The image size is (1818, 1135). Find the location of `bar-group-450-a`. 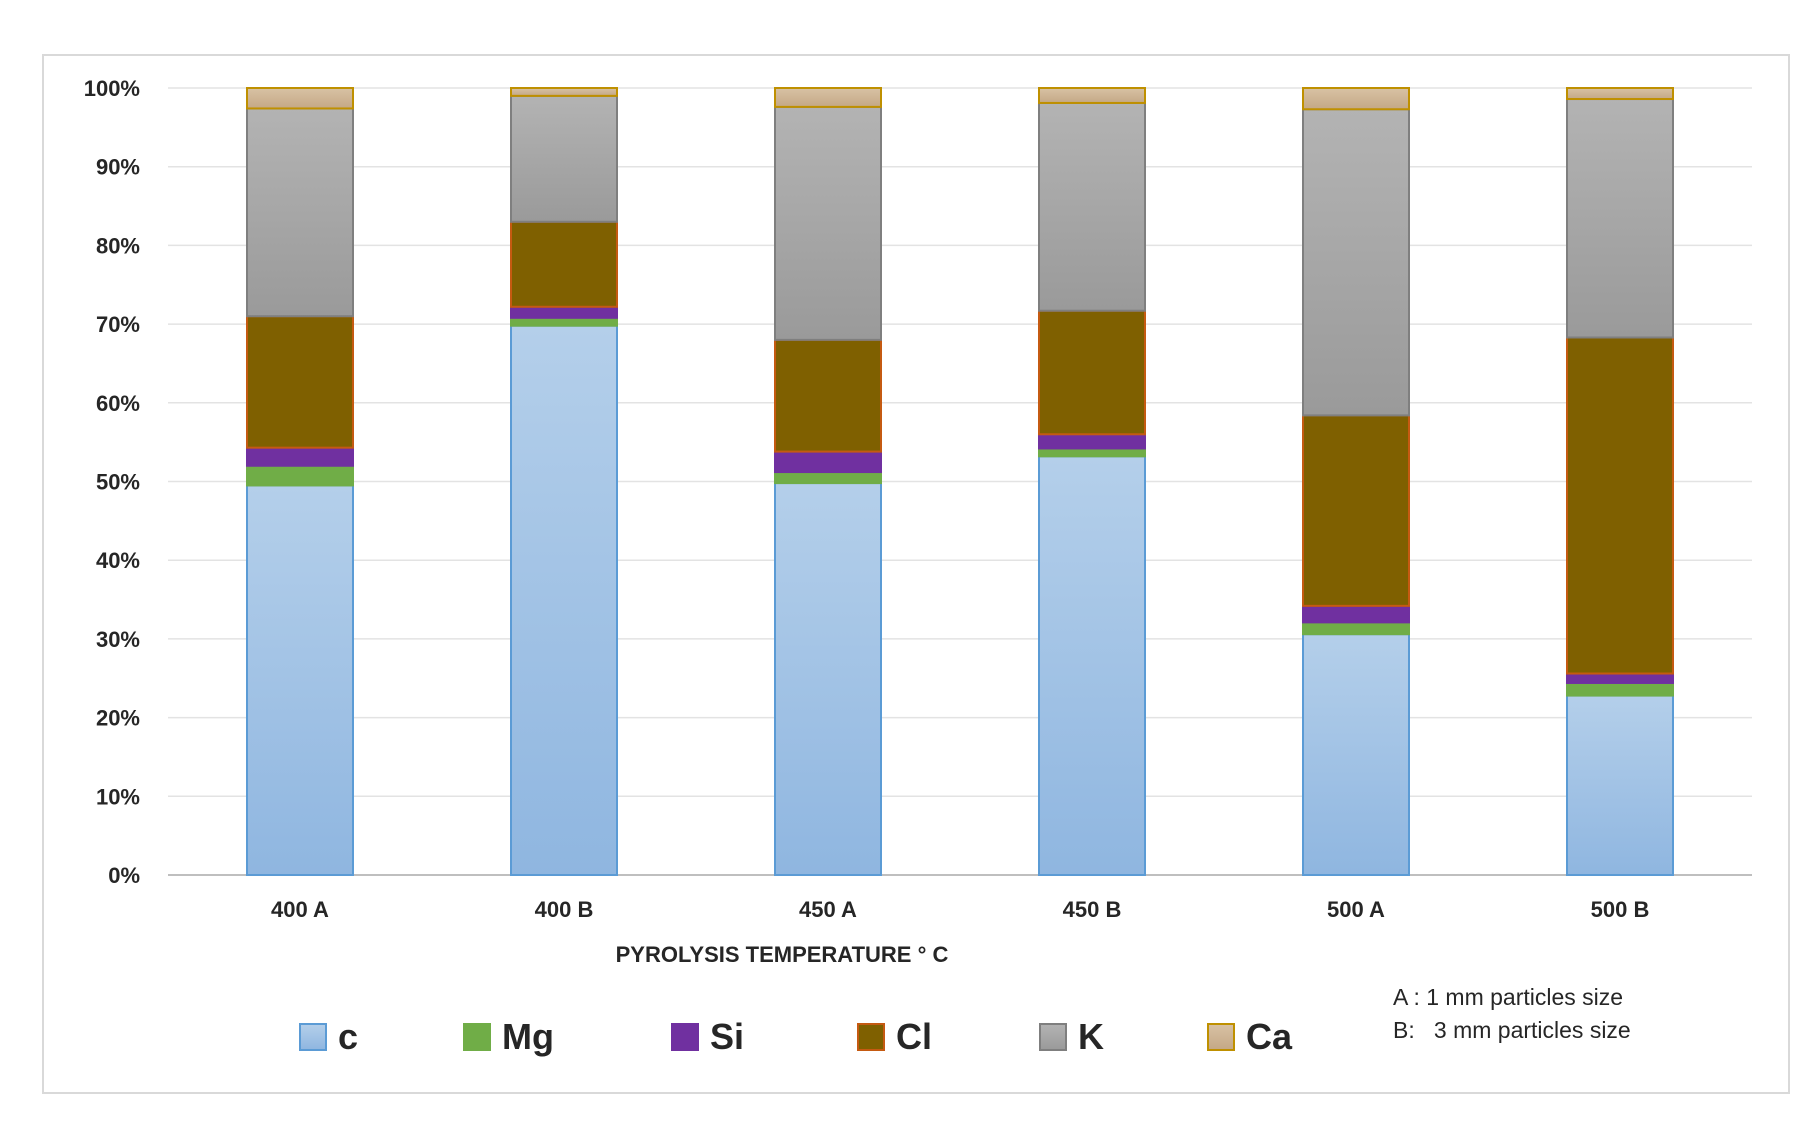

bar-group-450-a is located at coordinates (828, 481).